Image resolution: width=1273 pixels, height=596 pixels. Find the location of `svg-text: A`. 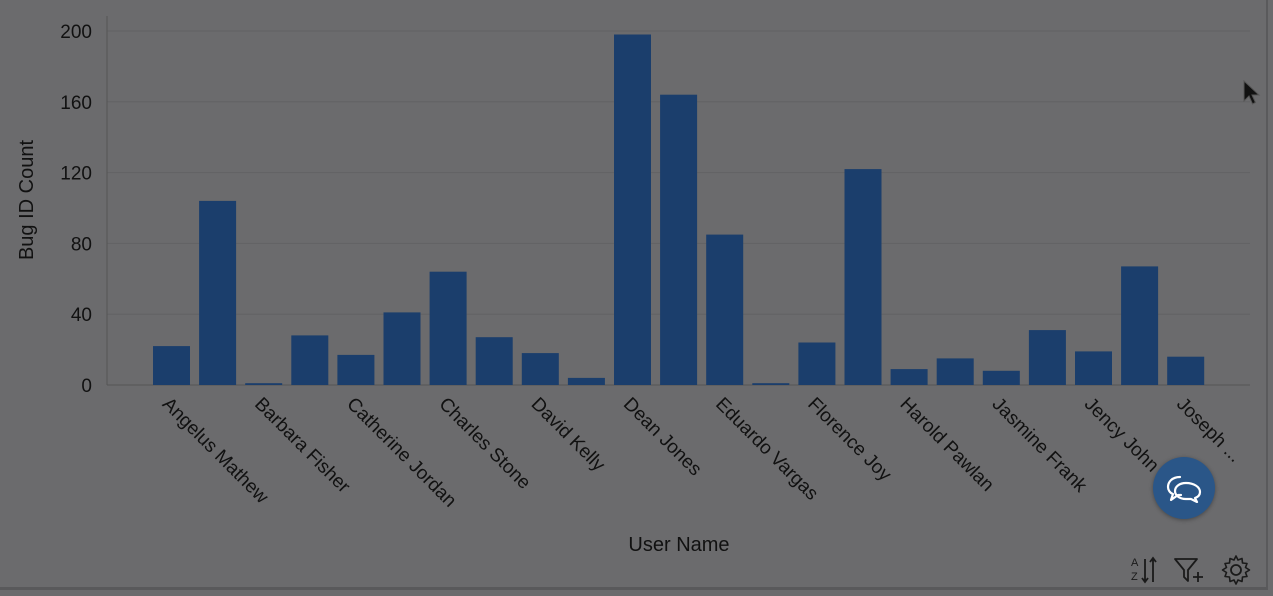

svg-text: A is located at coordinates (1135, 563).